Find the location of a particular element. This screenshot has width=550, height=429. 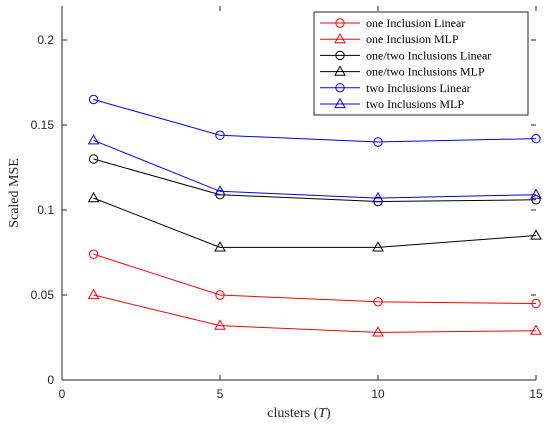

legend-entry: one Inclusion MLP is located at coordinates (389, 39).